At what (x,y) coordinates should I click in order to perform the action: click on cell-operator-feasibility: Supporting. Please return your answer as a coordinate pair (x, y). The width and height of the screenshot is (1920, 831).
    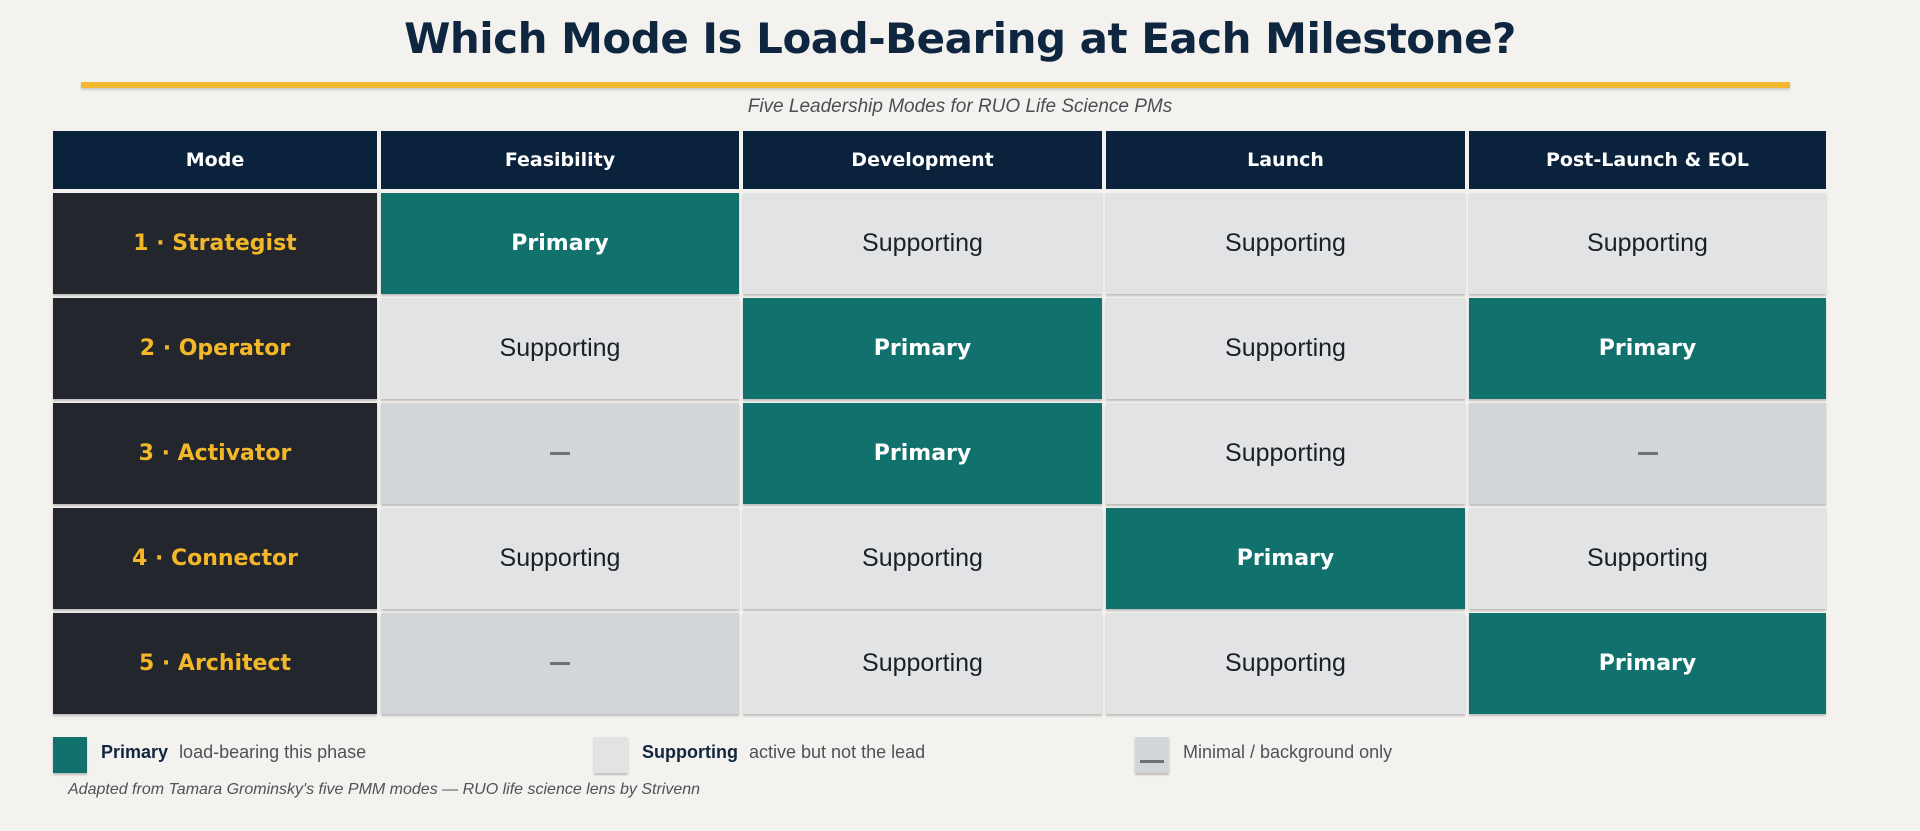
    Looking at the image, I should click on (560, 348).